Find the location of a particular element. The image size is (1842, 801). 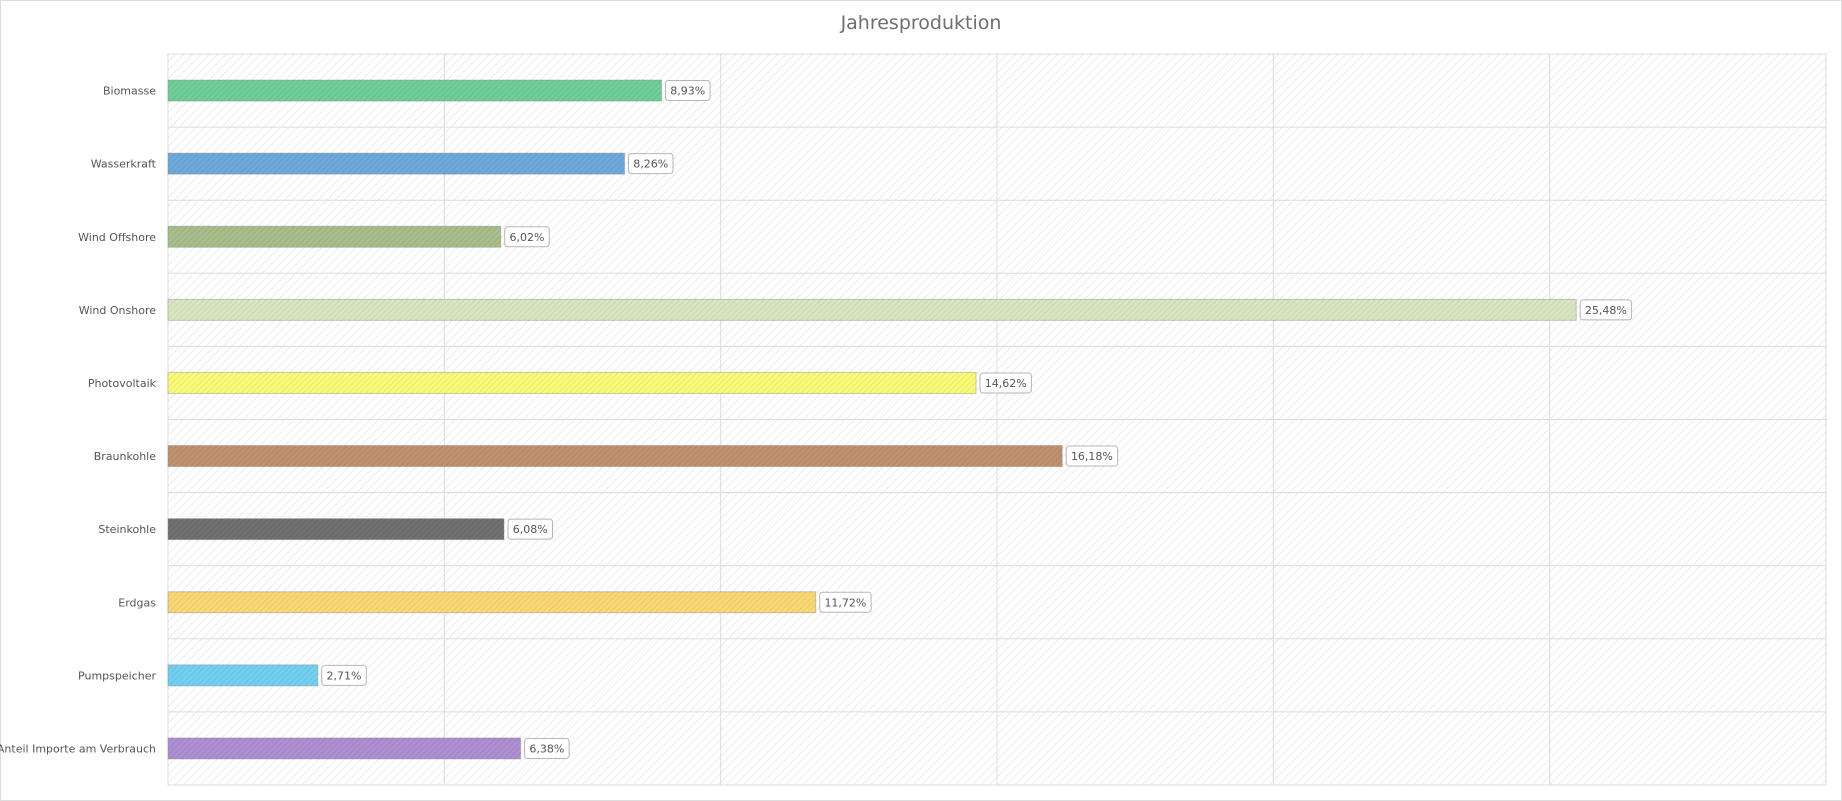

data-label: 8,93% is located at coordinates (688, 91).